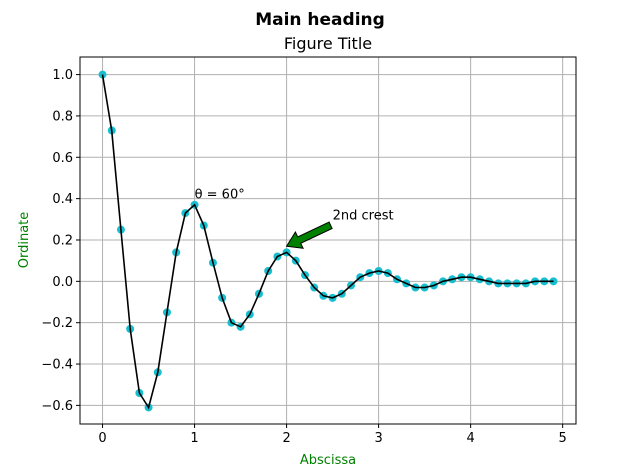 Image resolution: width=640 pixels, height=476 pixels. What do you see at coordinates (328, 460) in the screenshot?
I see `x-axis-label: Abscissa` at bounding box center [328, 460].